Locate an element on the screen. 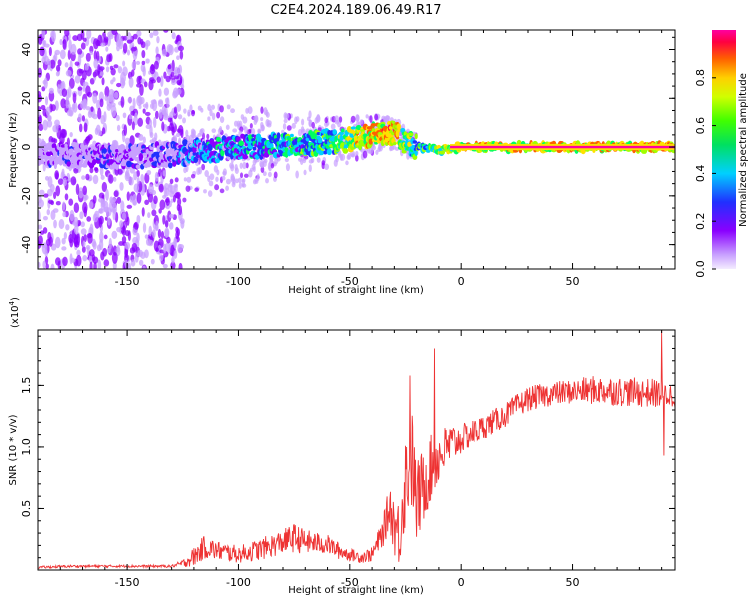 This screenshot has width=750, height=600. spectrogram-xtick-label: -150 is located at coordinates (127, 281).